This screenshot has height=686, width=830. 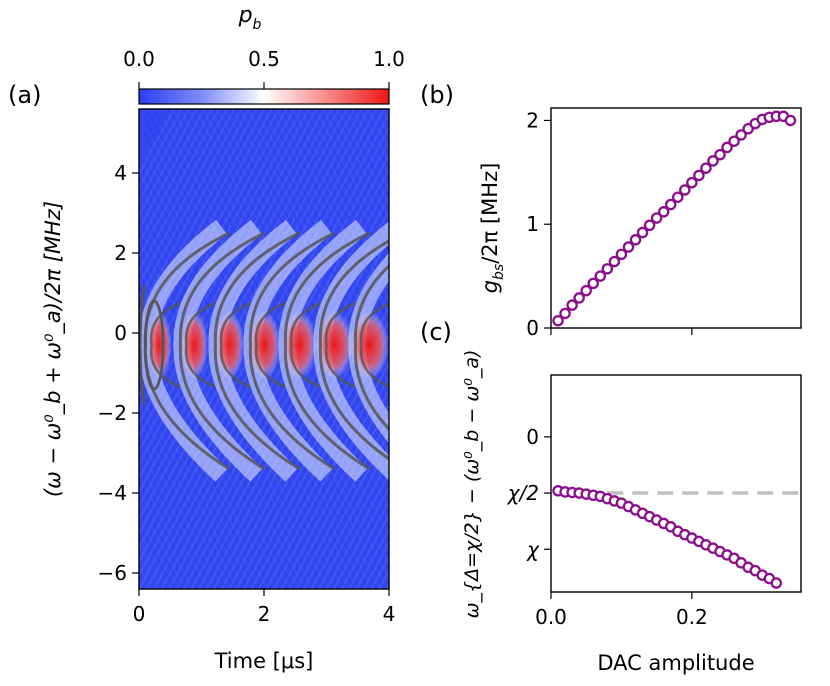 I want to click on shift-ytick-label: 0, so click(x=532, y=437).